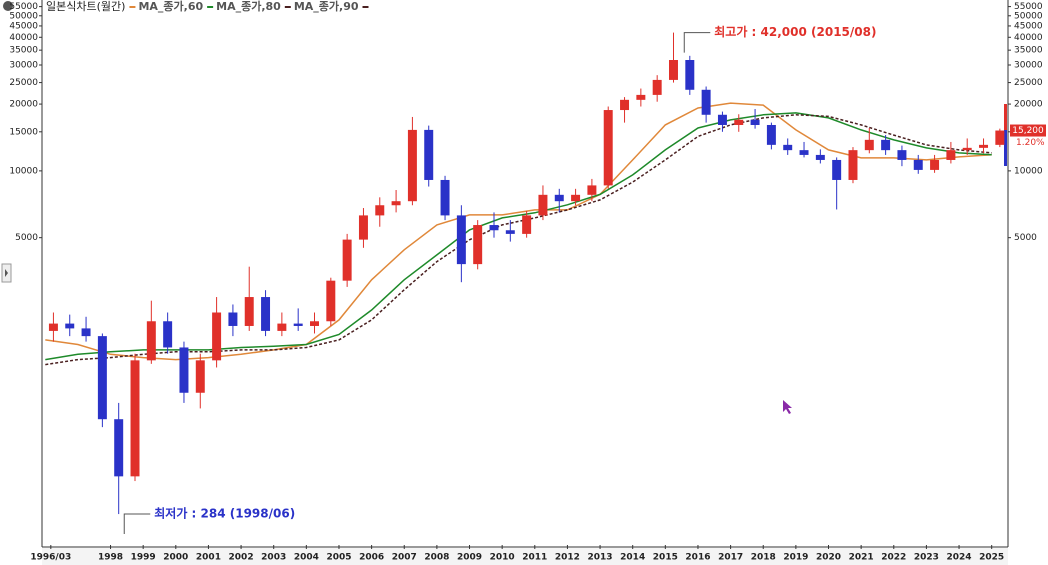 Image resolution: width=1048 pixels, height=565 pixels. I want to click on x-tick-label: 2002, so click(241, 558).